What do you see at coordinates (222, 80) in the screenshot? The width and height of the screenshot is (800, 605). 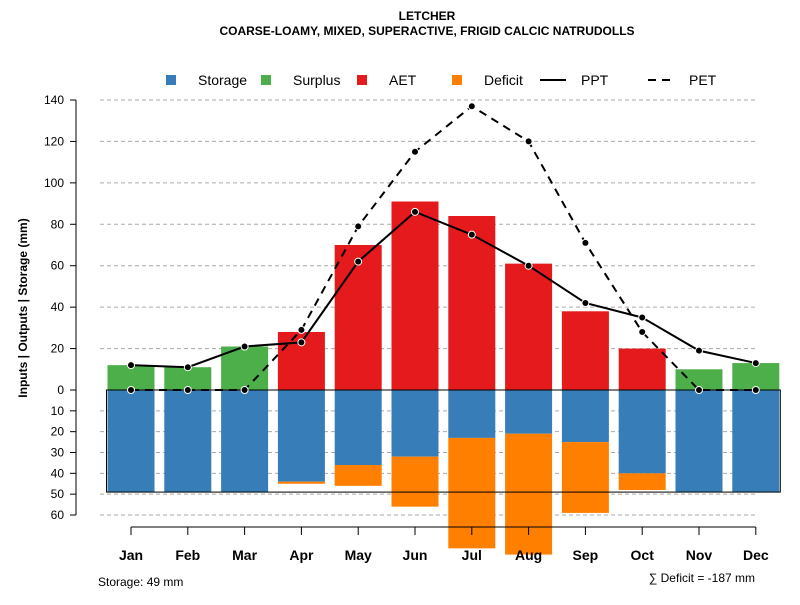 I see `legend-label: Storage` at bounding box center [222, 80].